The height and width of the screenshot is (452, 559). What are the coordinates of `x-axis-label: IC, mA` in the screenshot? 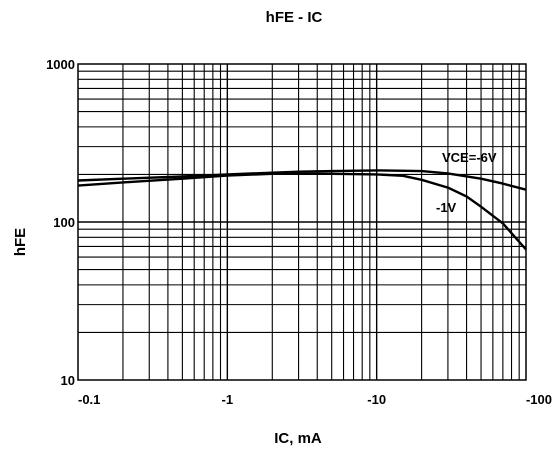 It's located at (298, 438).